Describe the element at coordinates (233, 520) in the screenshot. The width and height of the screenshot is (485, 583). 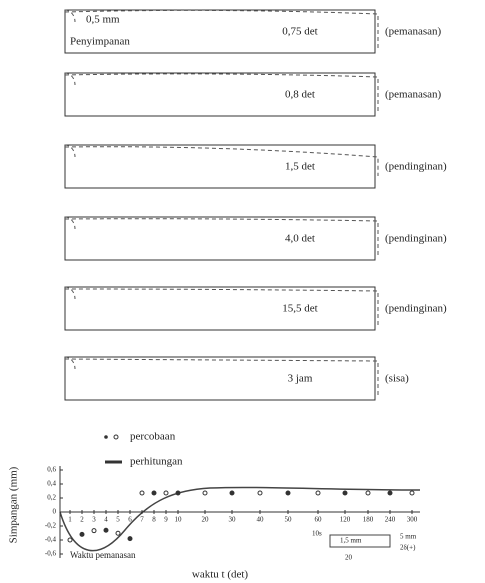
I see `x-tick-label: 30` at that location.